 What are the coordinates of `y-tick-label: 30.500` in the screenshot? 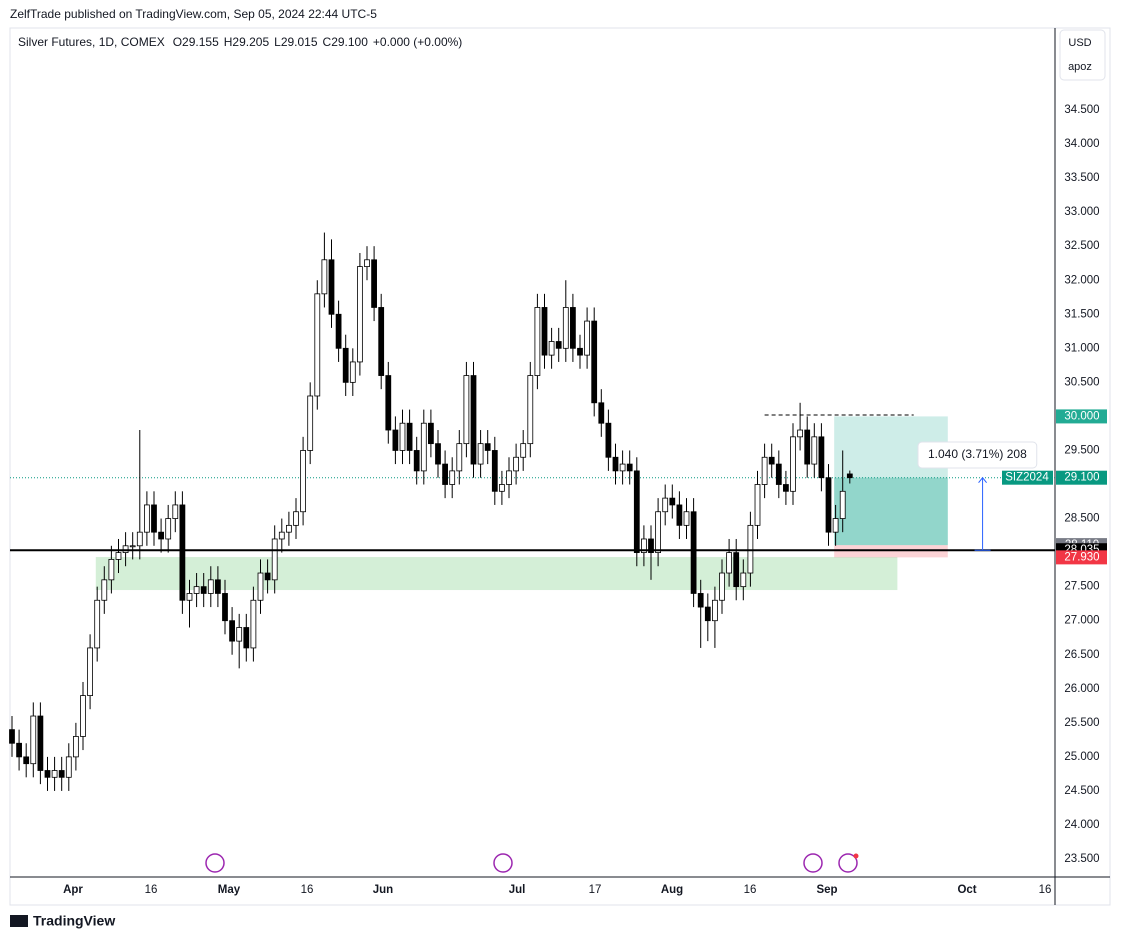 It's located at (1081, 382).